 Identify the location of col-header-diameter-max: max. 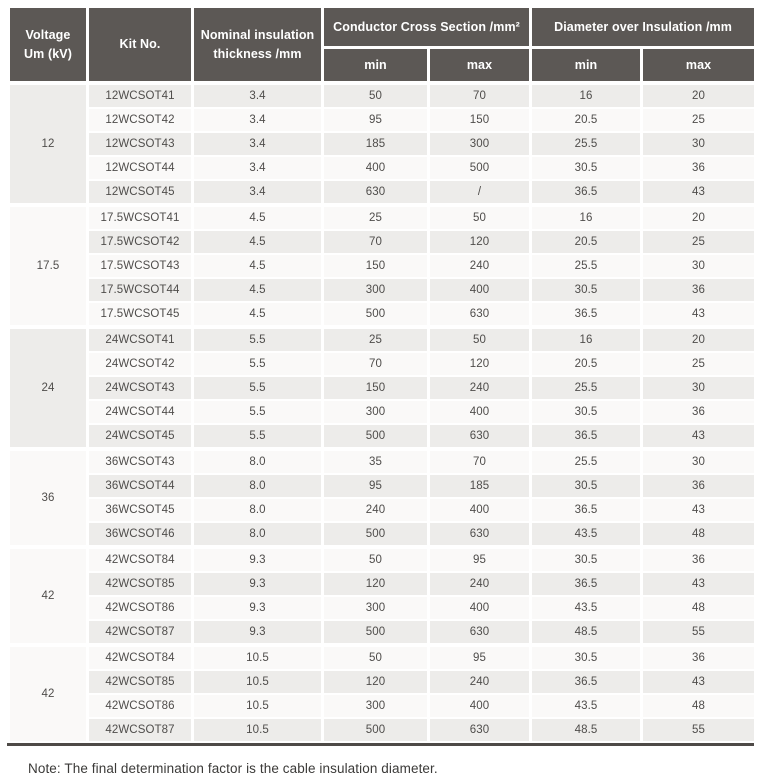
(699, 65).